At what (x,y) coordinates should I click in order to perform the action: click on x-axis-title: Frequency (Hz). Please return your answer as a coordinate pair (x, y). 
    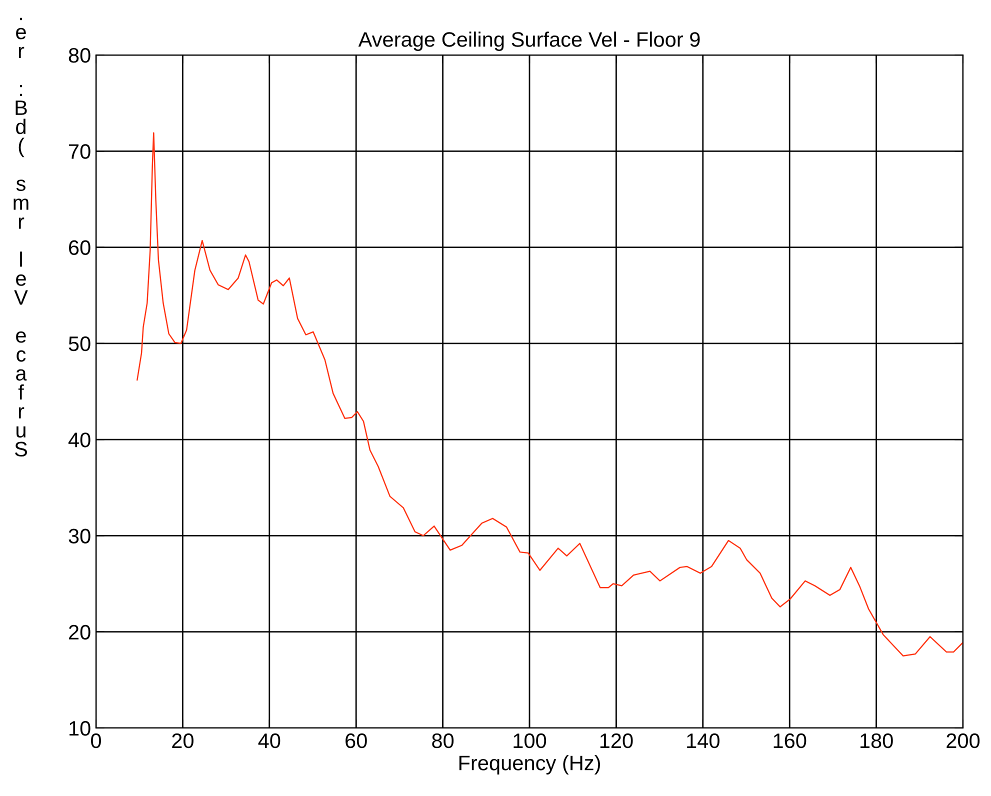
    Looking at the image, I should click on (529, 764).